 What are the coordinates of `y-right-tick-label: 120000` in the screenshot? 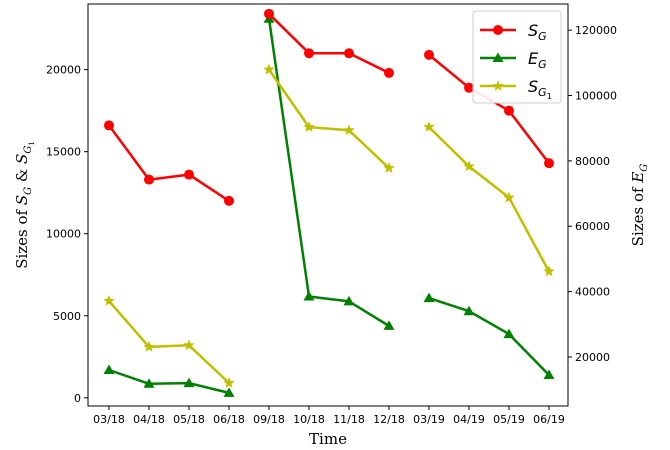 It's located at (596, 30).